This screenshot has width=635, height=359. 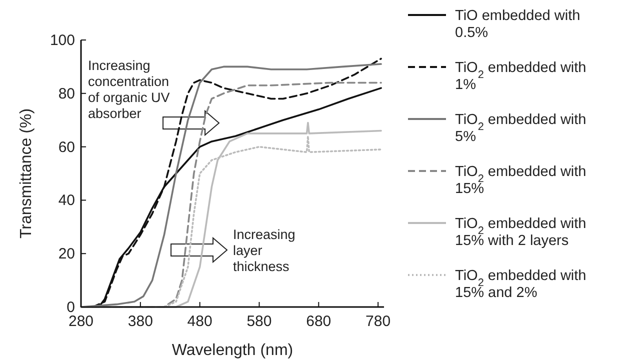 What do you see at coordinates (520, 180) in the screenshot?
I see `legend-label: TiO$_{2}$ embedded with 15%` at bounding box center [520, 180].